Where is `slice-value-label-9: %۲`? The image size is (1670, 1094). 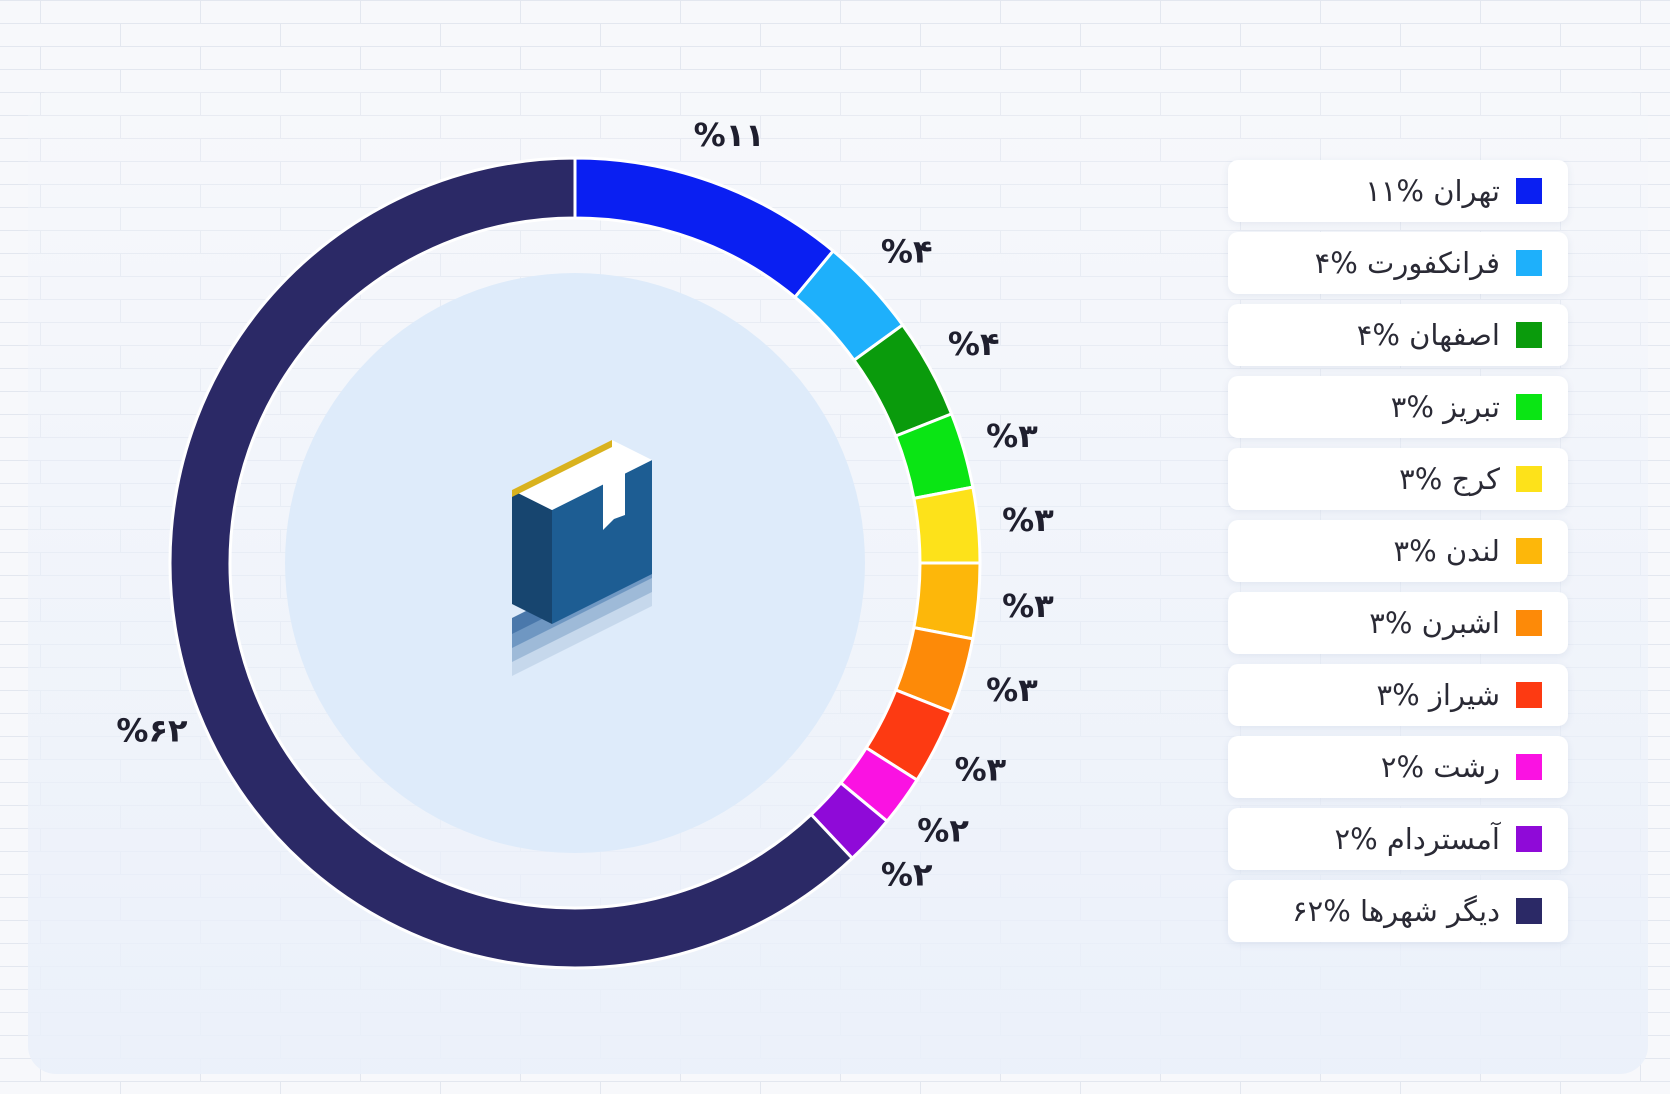
slice-value-label-9: %۲ is located at coordinates (943, 830).